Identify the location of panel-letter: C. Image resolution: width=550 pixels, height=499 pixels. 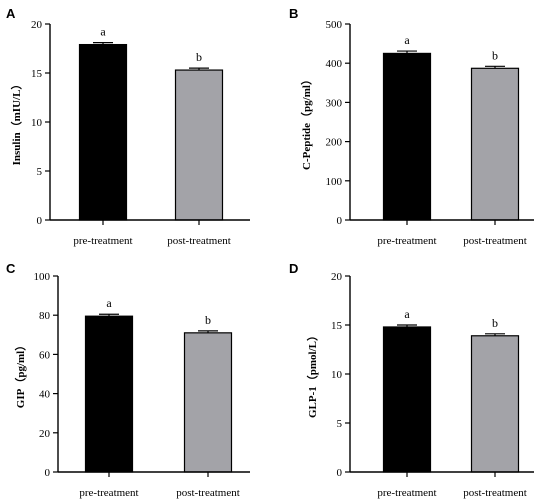
(11, 268).